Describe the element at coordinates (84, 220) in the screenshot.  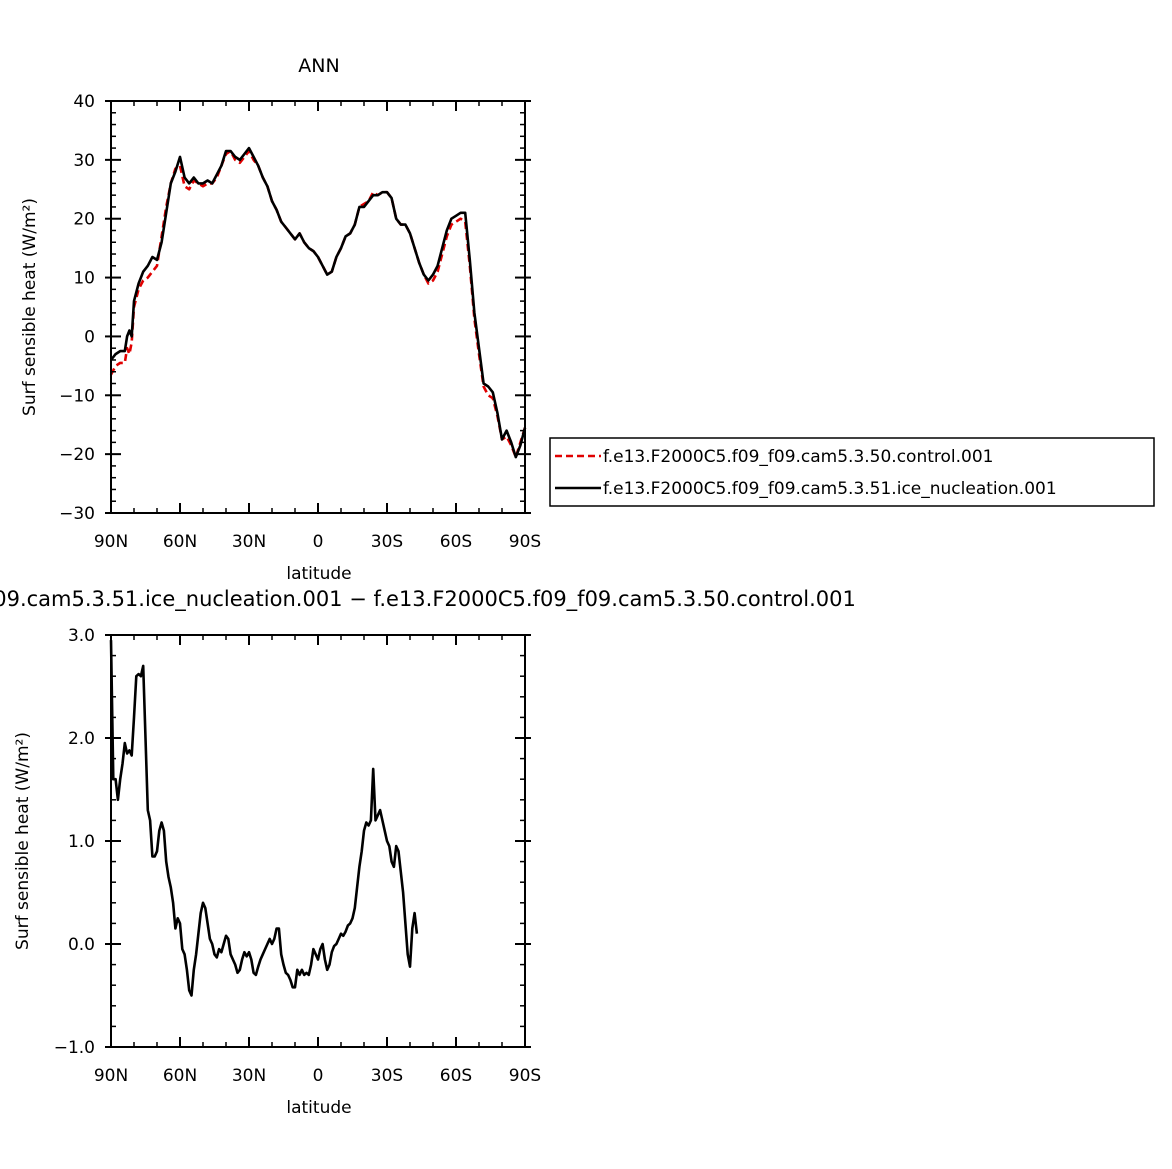
I see `top-y-tick-label: 20` at that location.